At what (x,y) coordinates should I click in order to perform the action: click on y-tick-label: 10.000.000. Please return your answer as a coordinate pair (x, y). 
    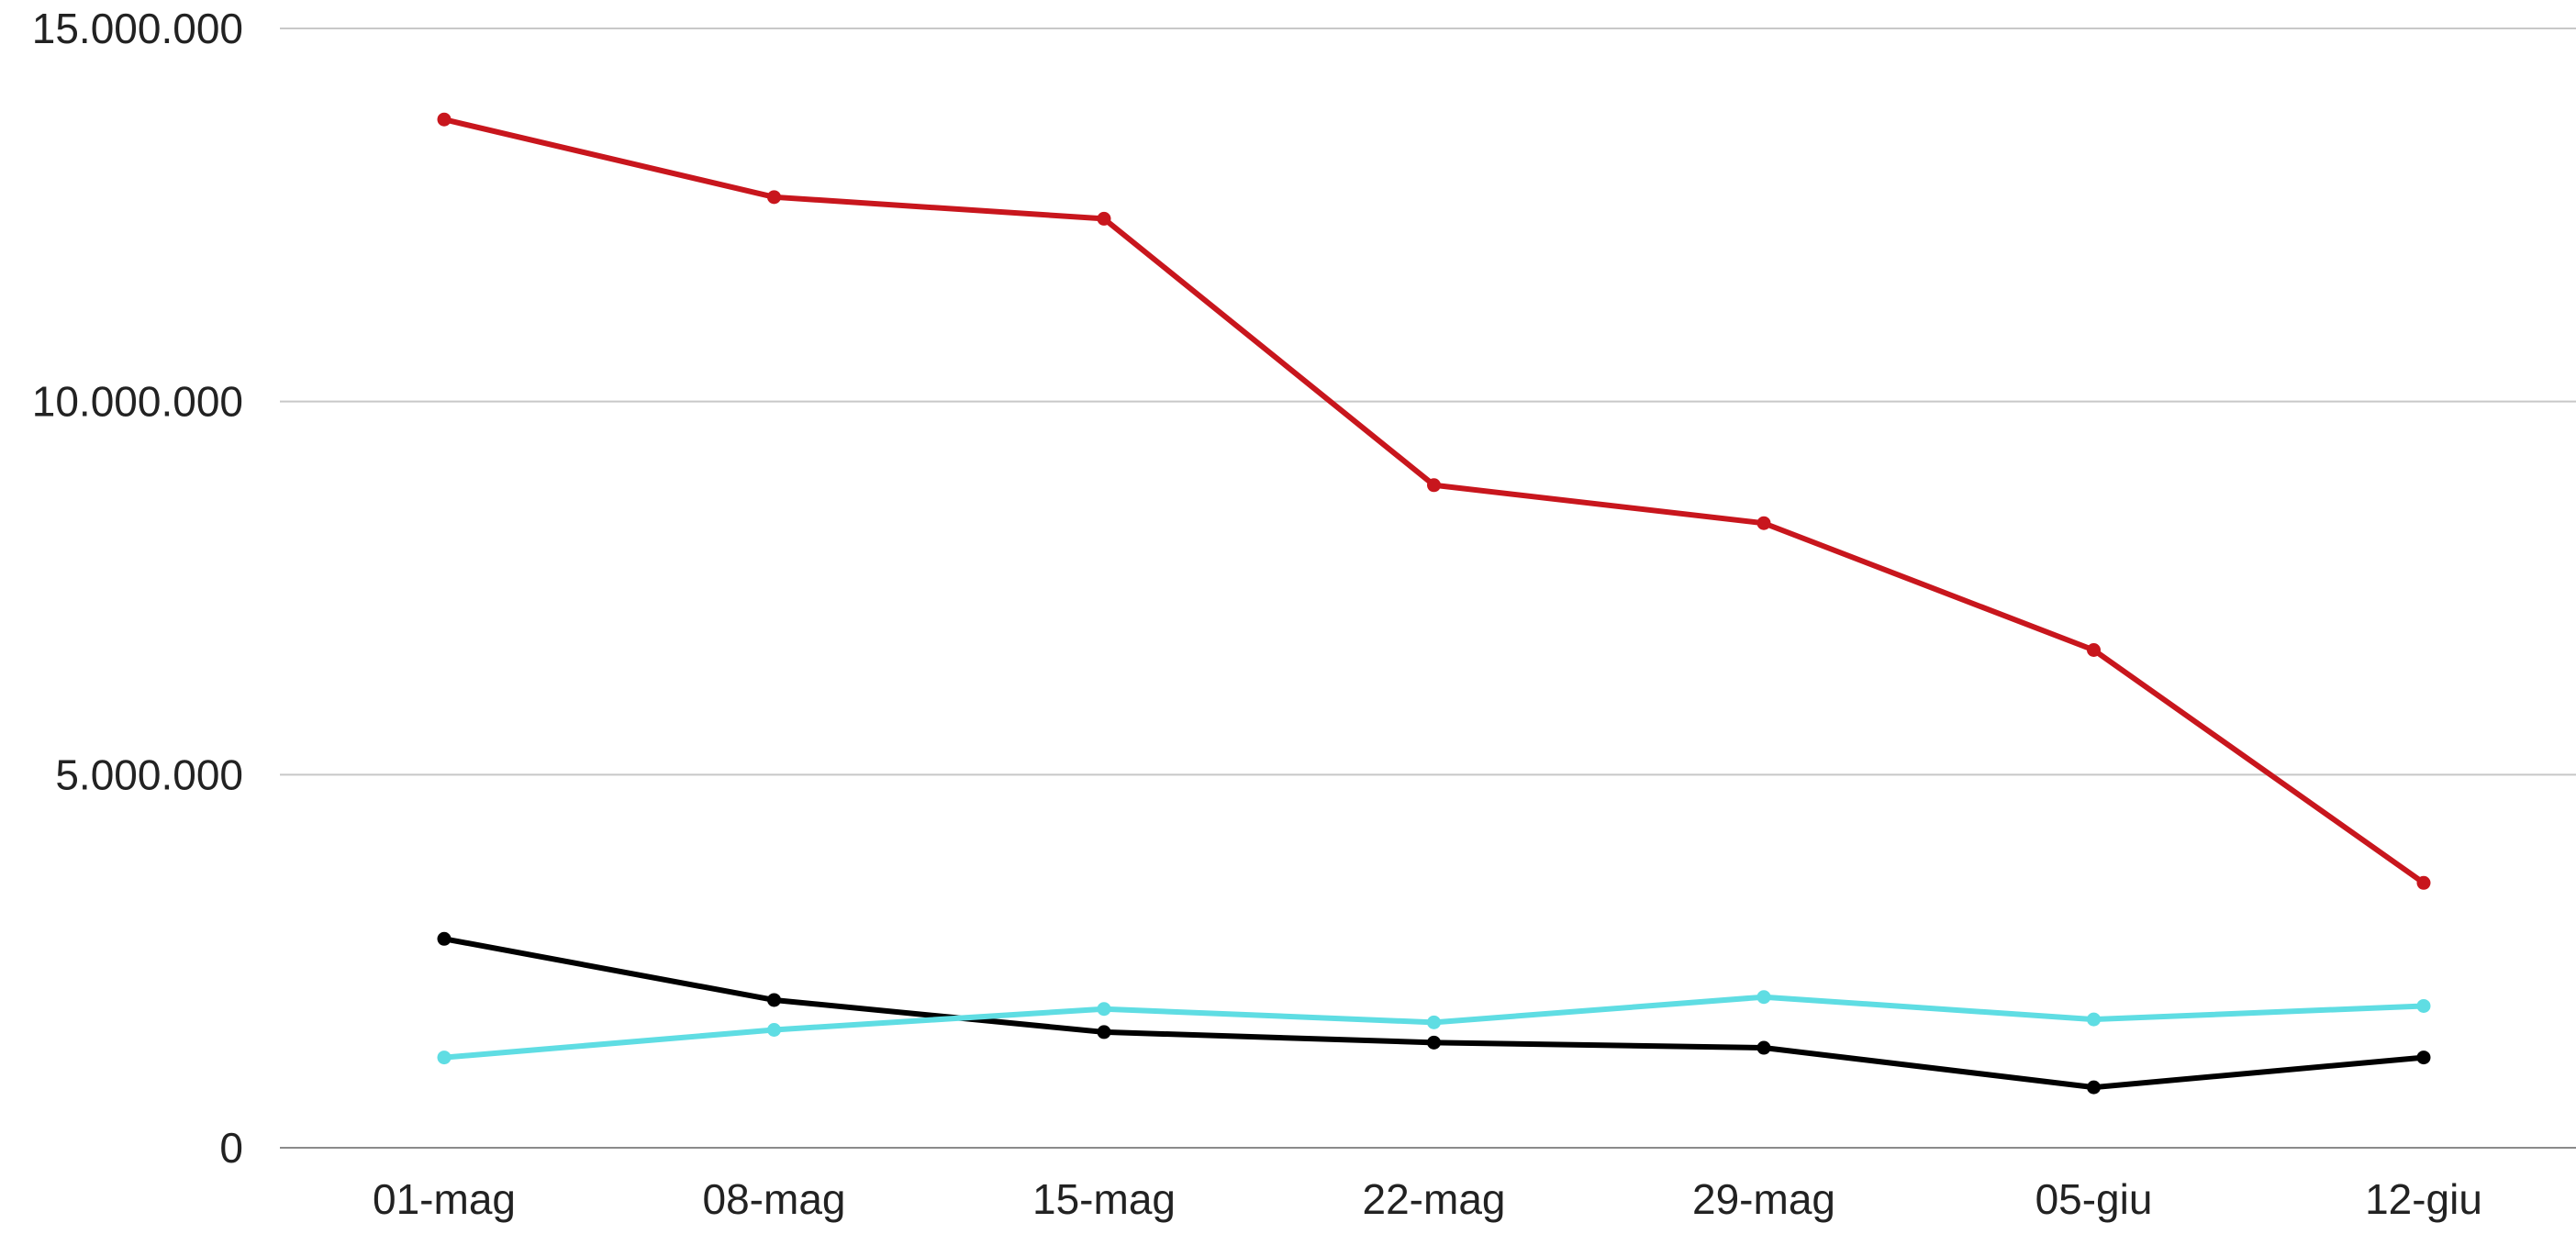
    Looking at the image, I should click on (137, 402).